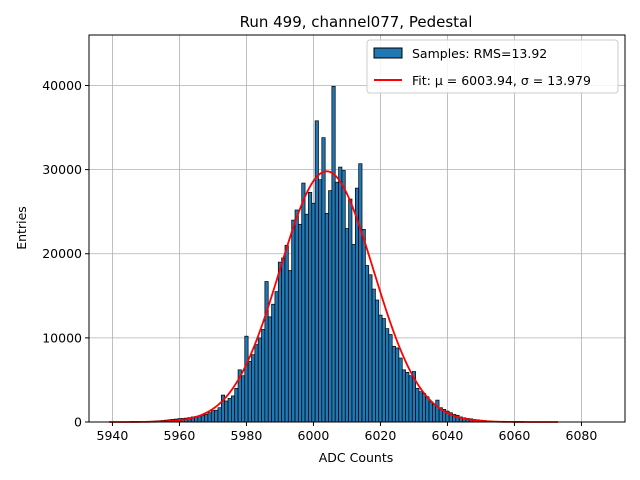  Describe the element at coordinates (21, 228) in the screenshot. I see `y-axis-label: Entries` at that location.